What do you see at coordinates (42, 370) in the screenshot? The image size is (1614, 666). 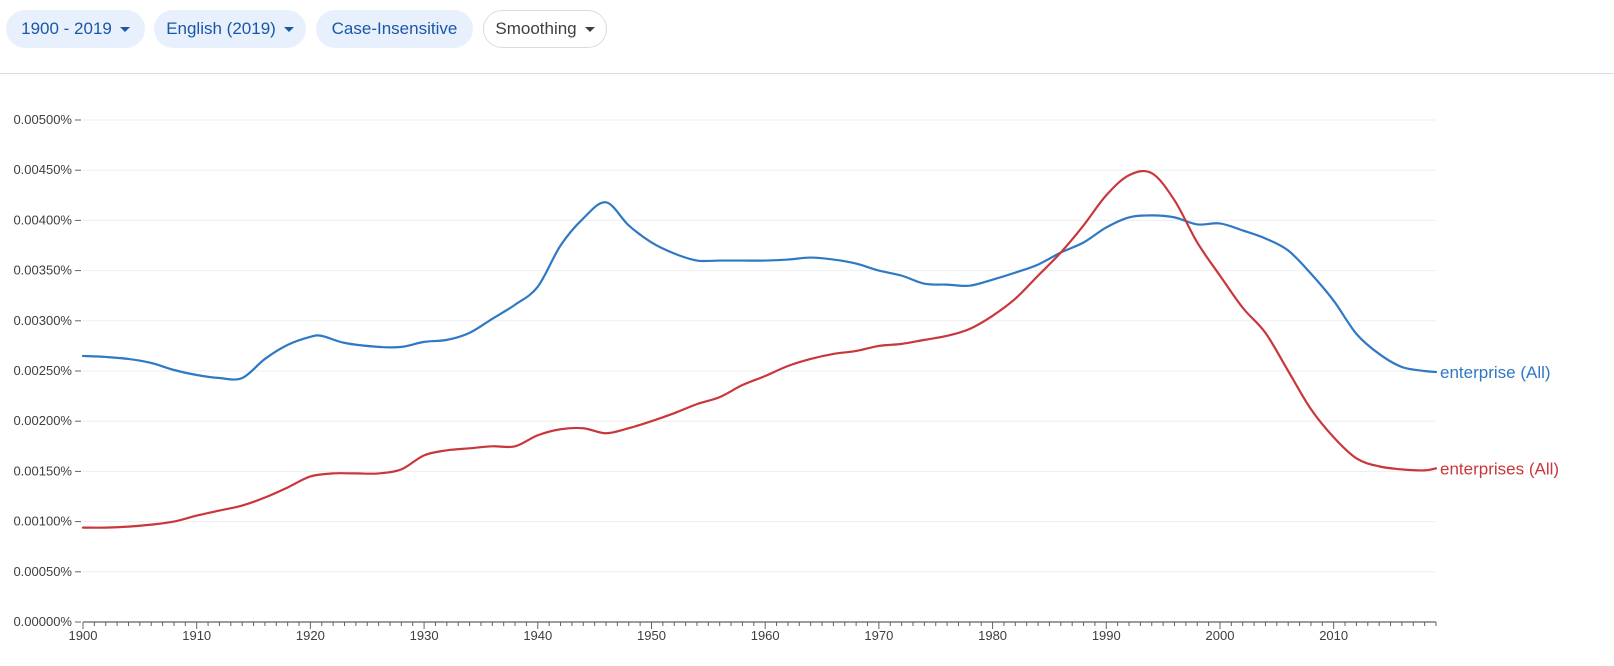 I see `y-tick-label: 0.00250%` at bounding box center [42, 370].